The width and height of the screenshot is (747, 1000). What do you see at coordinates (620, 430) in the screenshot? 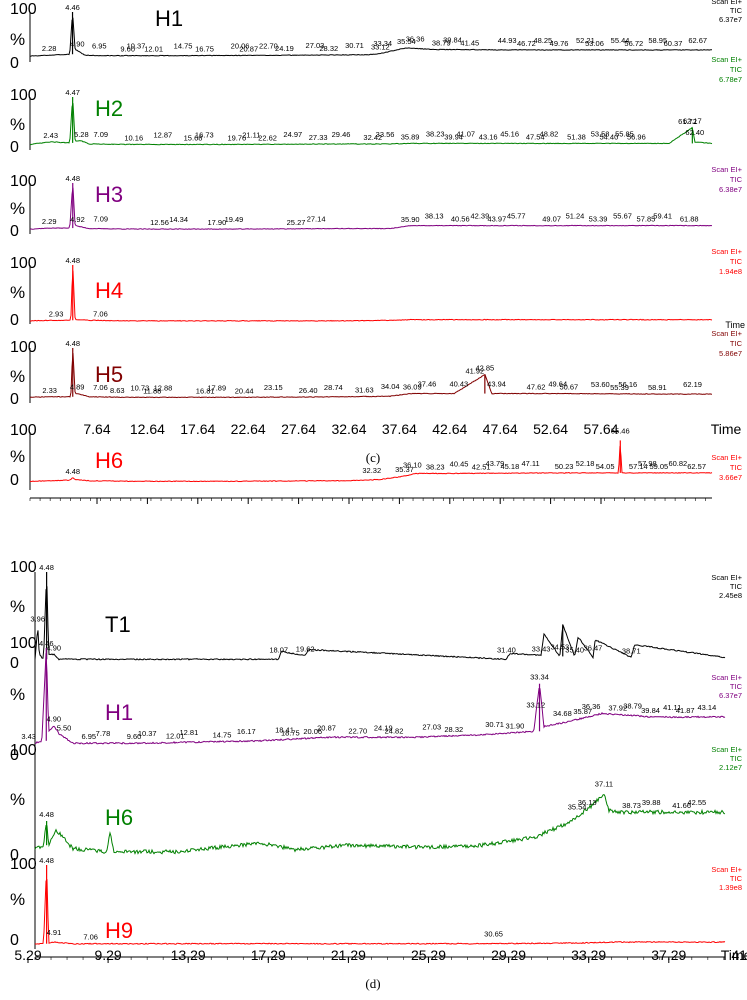
I see `peak-label: 55.46` at bounding box center [620, 430].